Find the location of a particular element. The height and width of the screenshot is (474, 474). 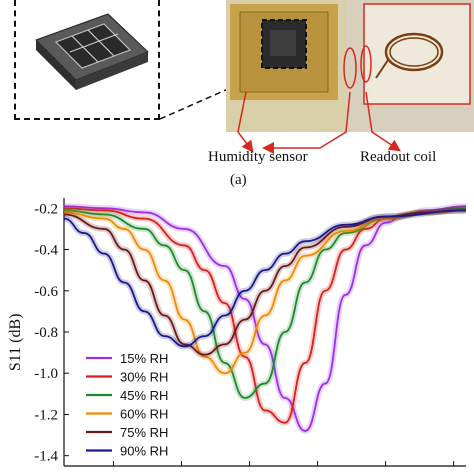

legend-label: 60% RH is located at coordinates (144, 414).